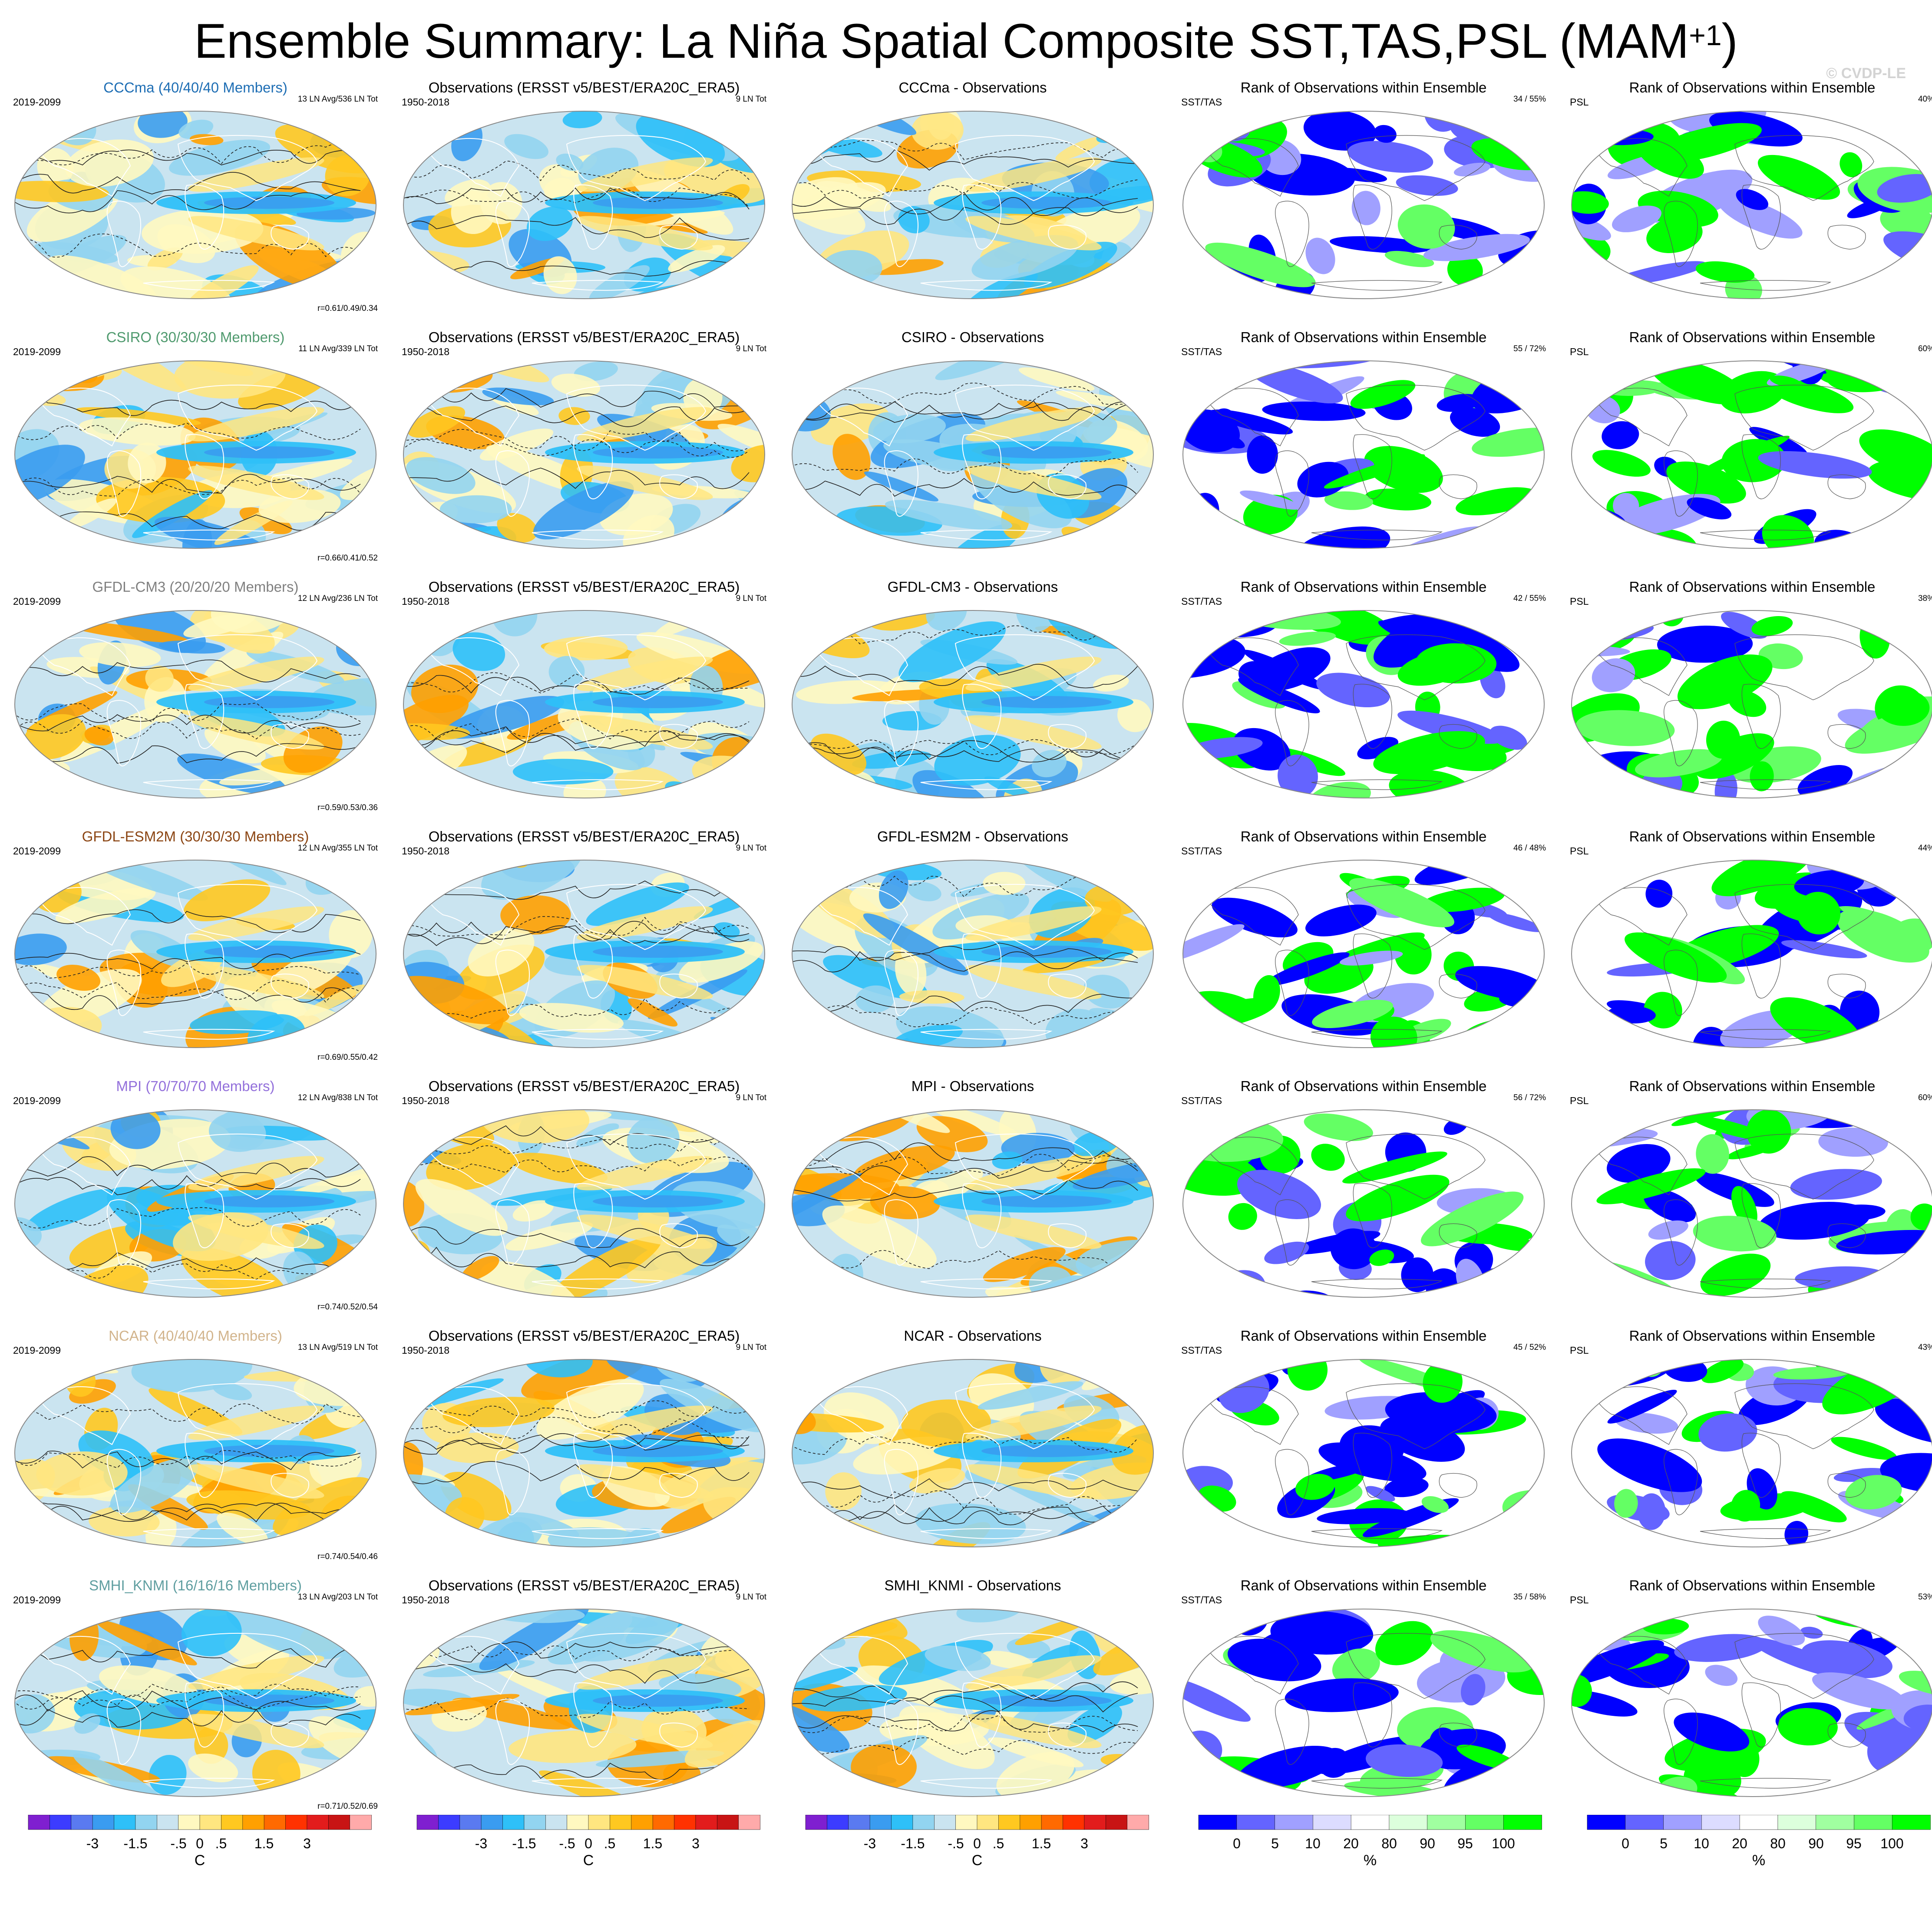  I want to click on difference-panel: SMHI_KNMI - Observations, so click(973, 1693).